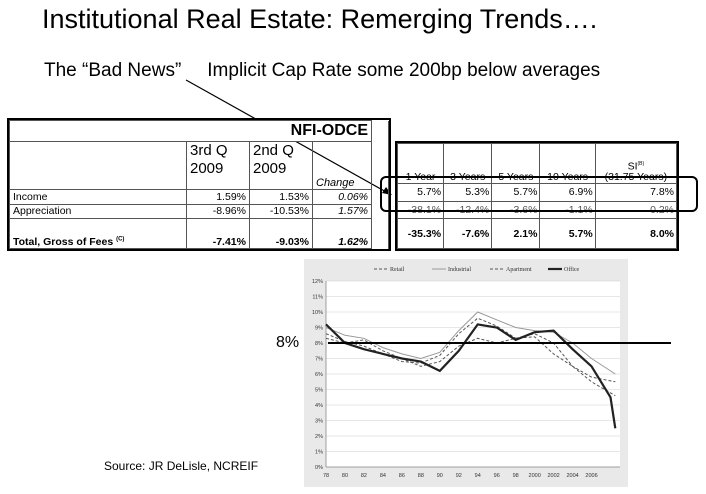 Image resolution: width=706 pixels, height=494 pixels. I want to click on series-line-apartment, so click(470, 357).